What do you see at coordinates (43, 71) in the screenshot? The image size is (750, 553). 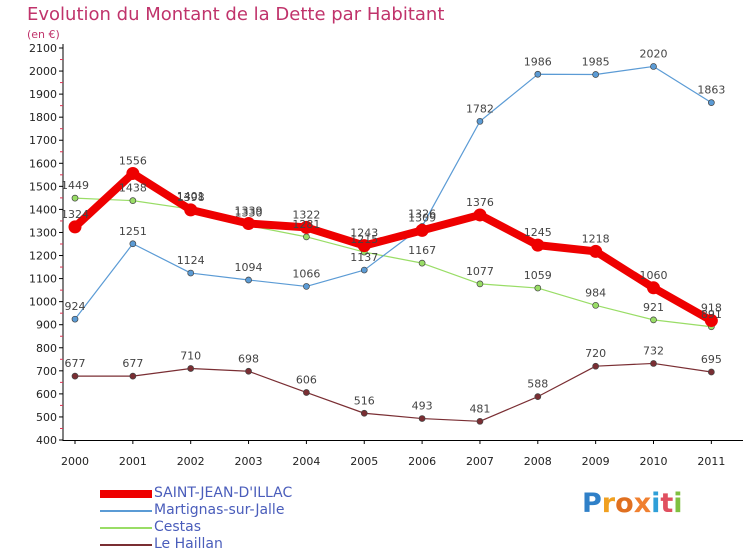 I see `y-tick-label: 2000` at bounding box center [43, 71].